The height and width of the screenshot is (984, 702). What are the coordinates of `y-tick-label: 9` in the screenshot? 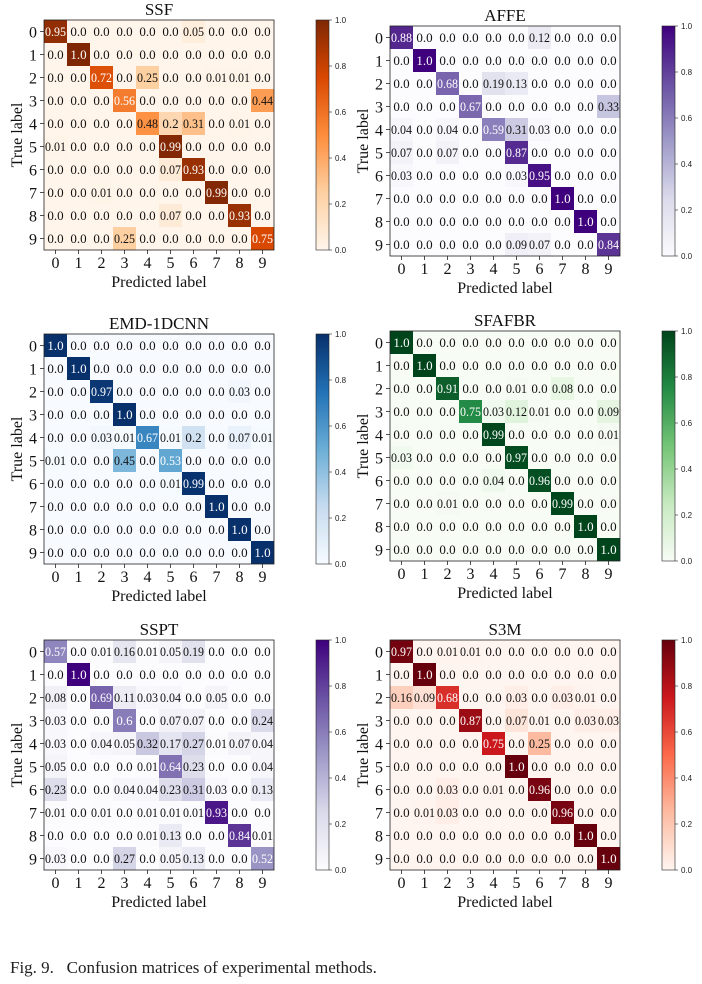 It's located at (33, 860).